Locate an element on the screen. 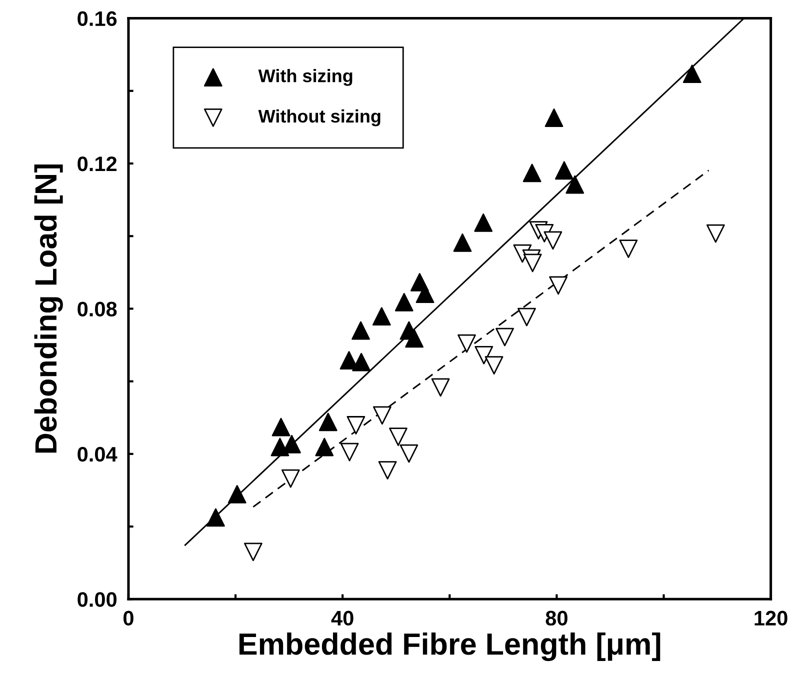 This screenshot has height=677, width=793. y-tick-label: 0.00 is located at coordinates (97, 599).